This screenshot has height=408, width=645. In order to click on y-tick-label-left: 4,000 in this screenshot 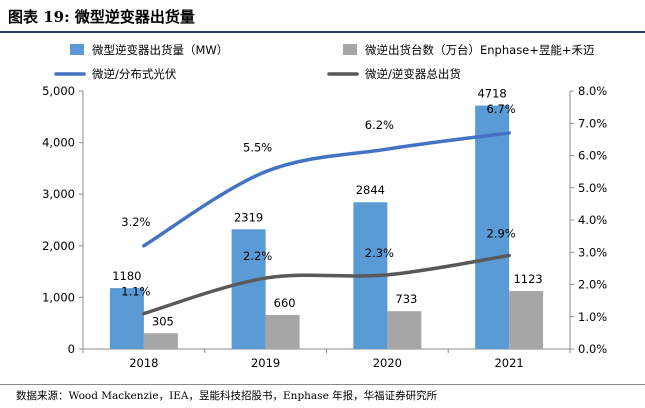, I will do `click(58, 143)`.